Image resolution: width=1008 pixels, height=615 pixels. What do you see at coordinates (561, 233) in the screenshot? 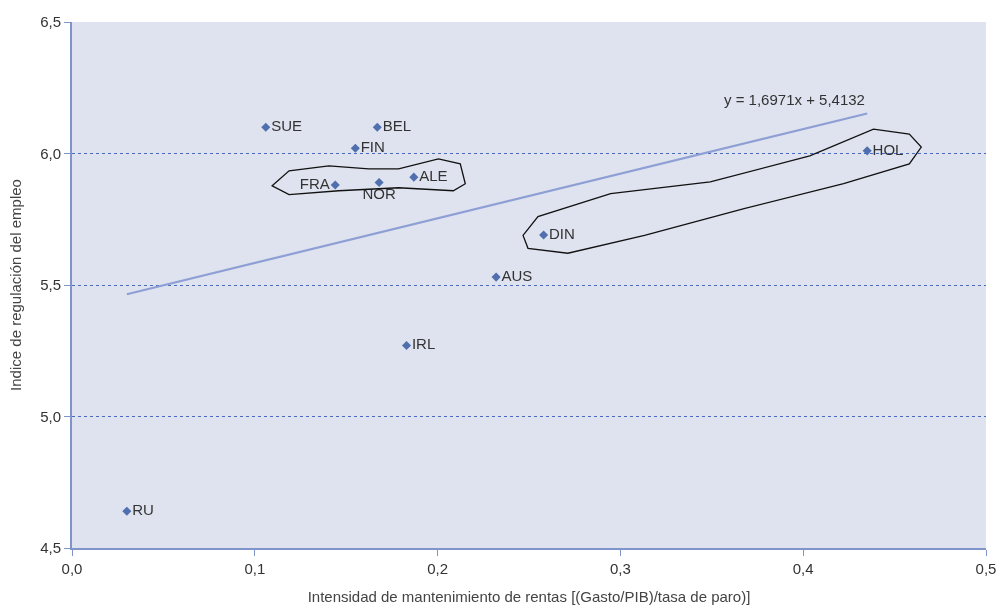
I see `data-label: DIN` at bounding box center [561, 233].